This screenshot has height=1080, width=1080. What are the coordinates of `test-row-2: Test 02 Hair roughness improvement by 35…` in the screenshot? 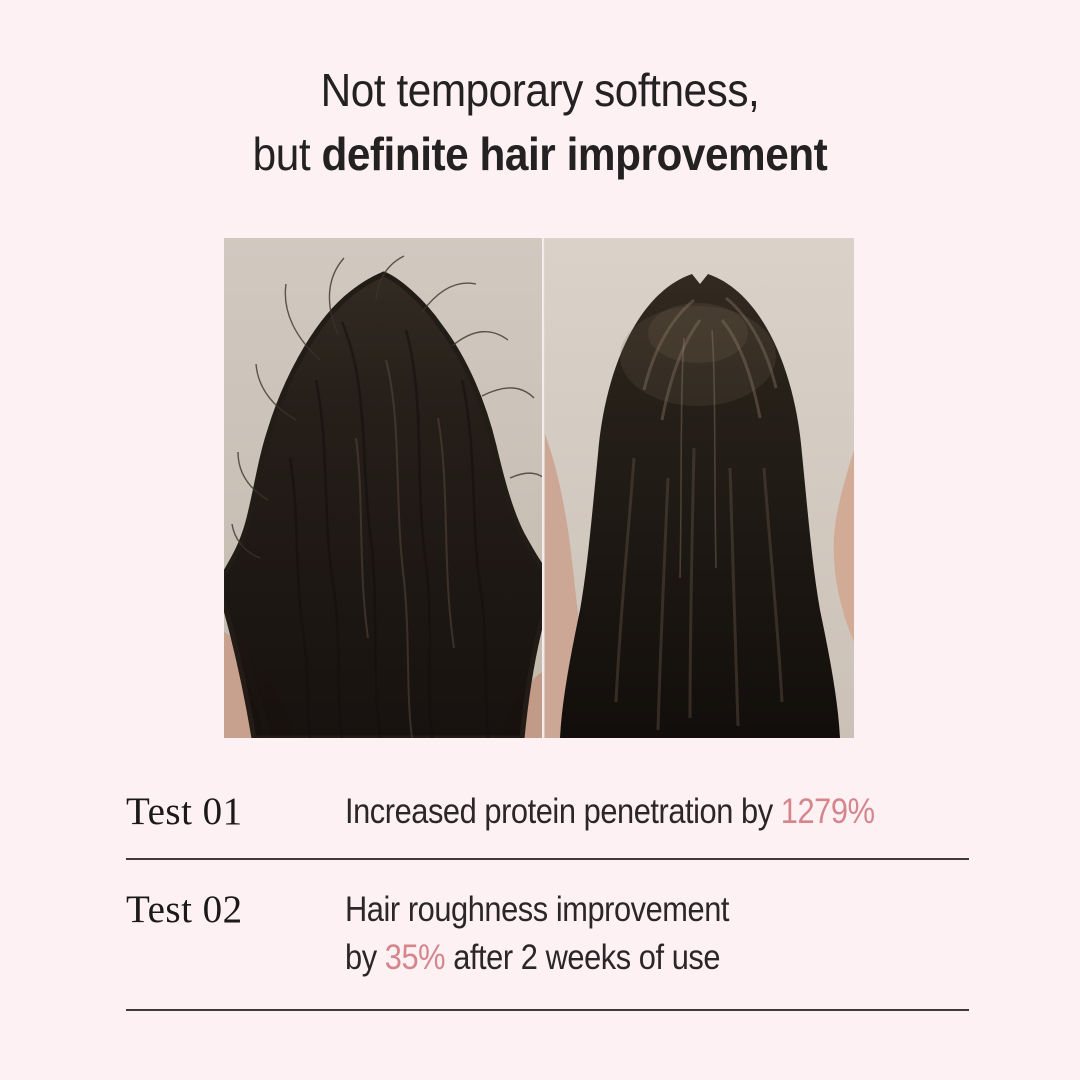 It's located at (547, 934).